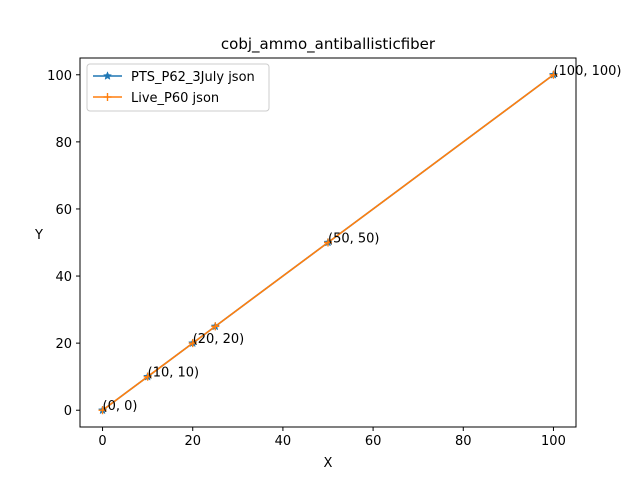  I want to click on legend: PTS_P62_3July json Live_P60 json, so click(178, 87).